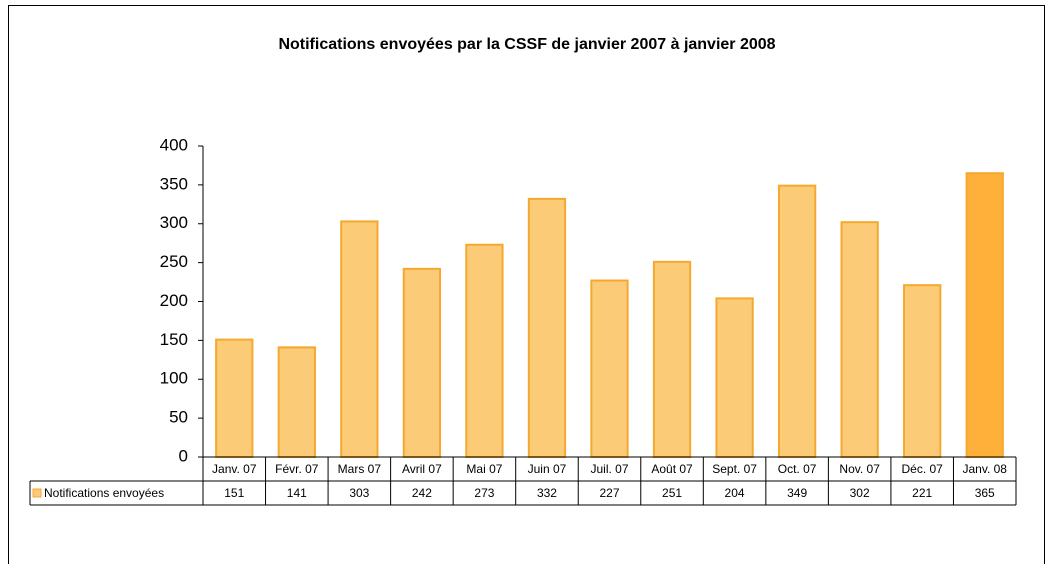  What do you see at coordinates (234, 469) in the screenshot?
I see `x-tick-label: Janv. 07` at bounding box center [234, 469].